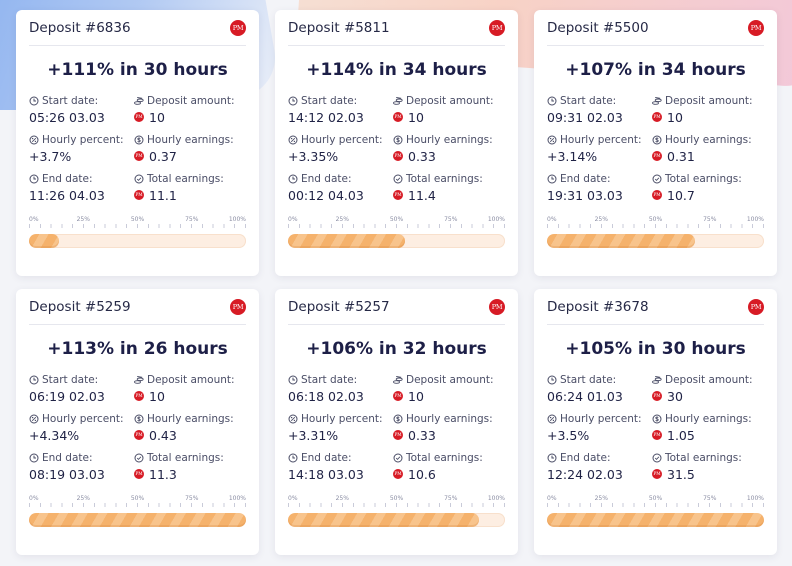 The width and height of the screenshot is (792, 566). What do you see at coordinates (80, 306) in the screenshot?
I see `deposit-title: Deposit #5259` at bounding box center [80, 306].